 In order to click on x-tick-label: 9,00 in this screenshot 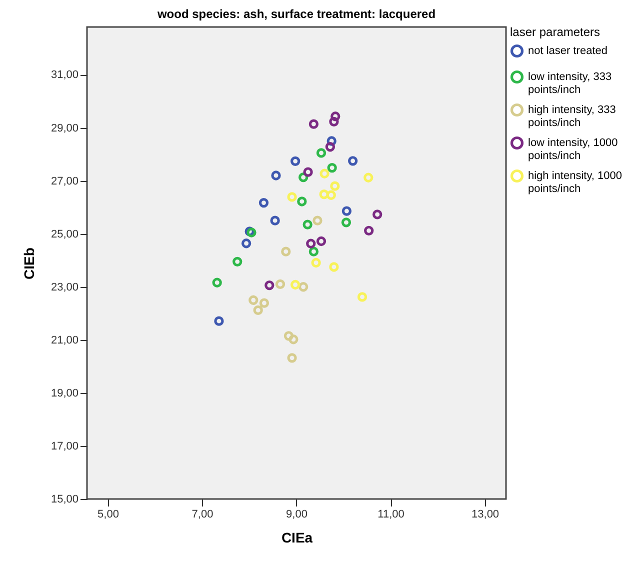, I will do `click(297, 514)`.